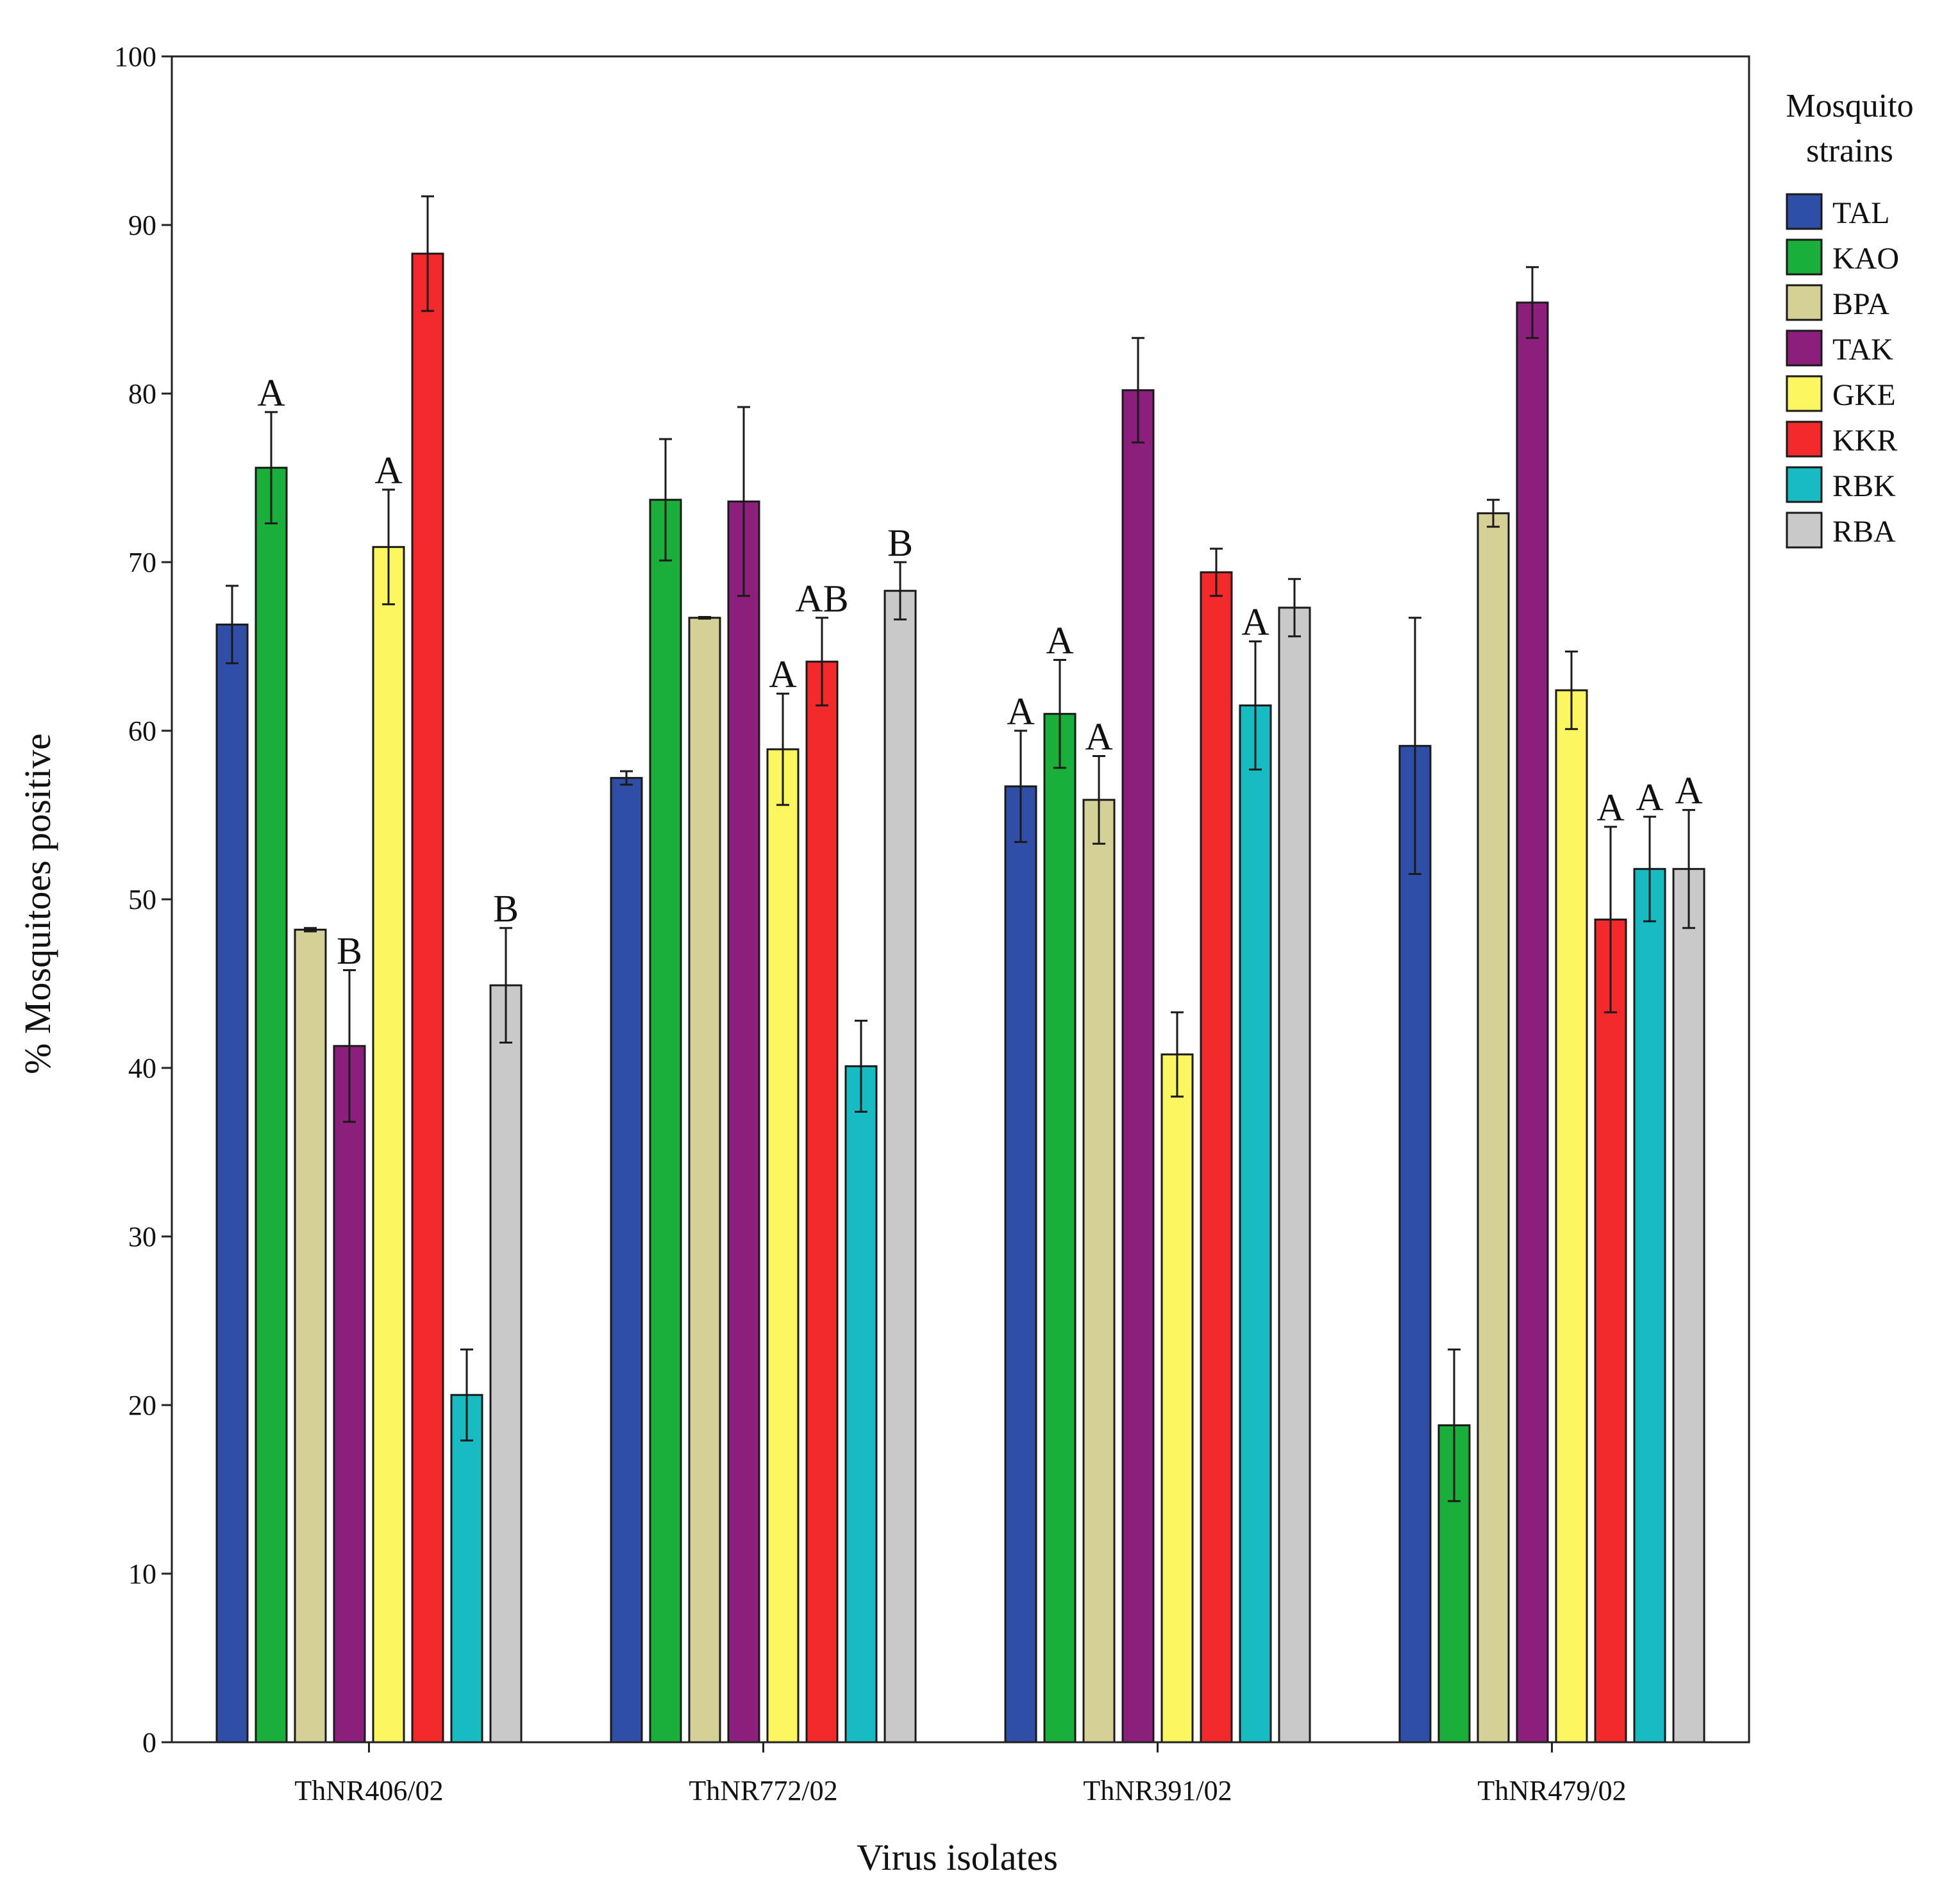 The width and height of the screenshot is (1960, 1898). I want to click on y-tick-label: 70, so click(142, 562).